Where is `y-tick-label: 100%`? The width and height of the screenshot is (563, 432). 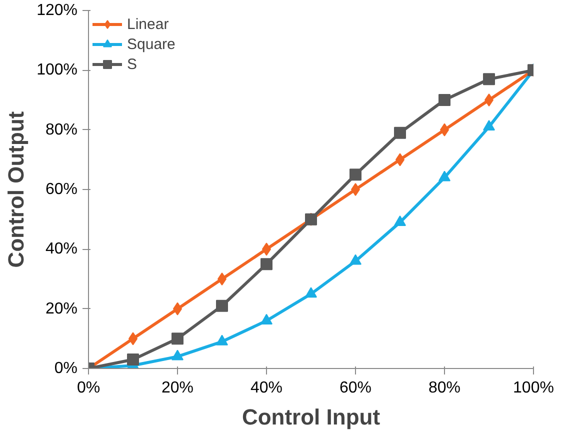
y-tick-label: 100% is located at coordinates (57, 70).